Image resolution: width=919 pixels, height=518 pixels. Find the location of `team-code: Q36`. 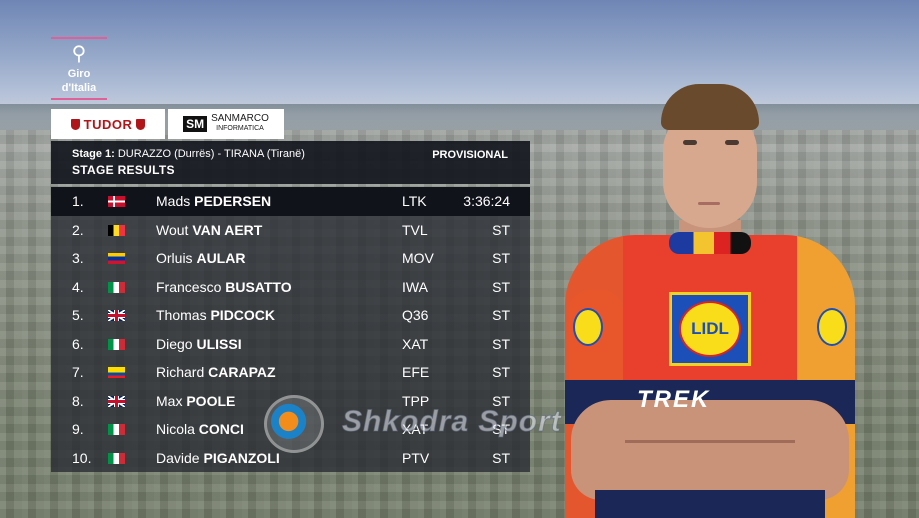

team-code: Q36 is located at coordinates (415, 315).